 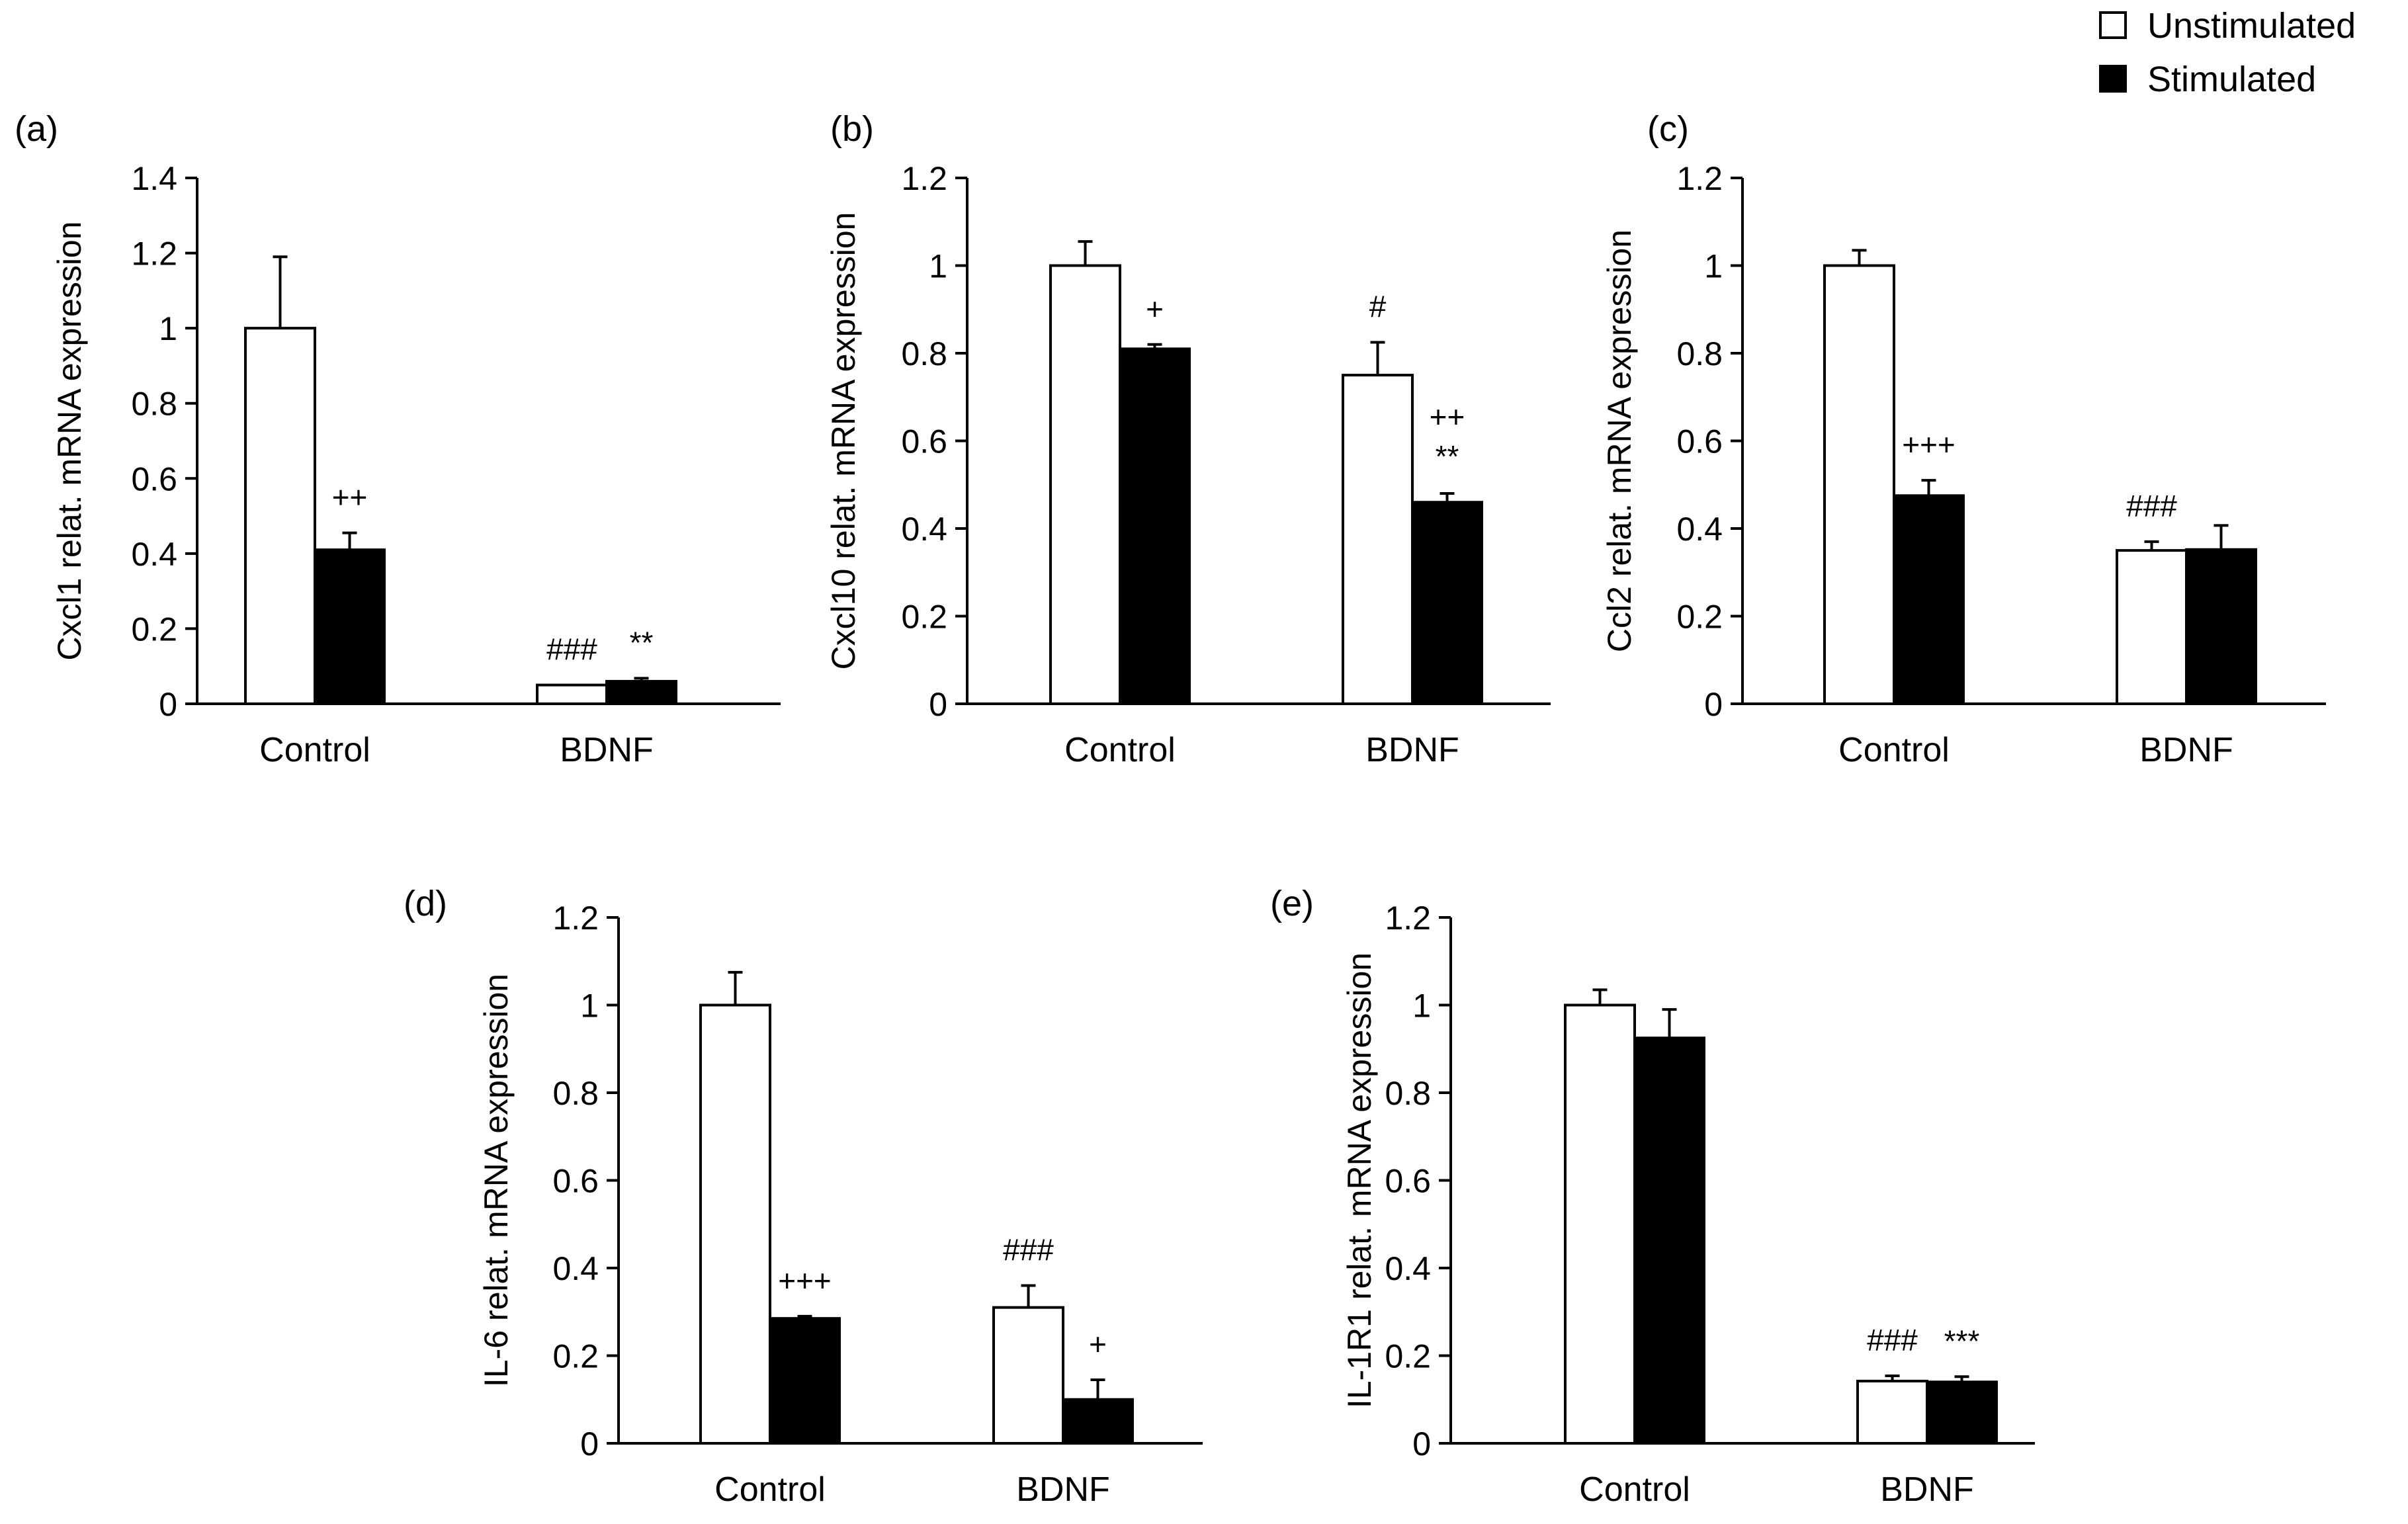 I want to click on y-axis-title: Ccl2 relat. mRNA expression, so click(x=1619, y=441).